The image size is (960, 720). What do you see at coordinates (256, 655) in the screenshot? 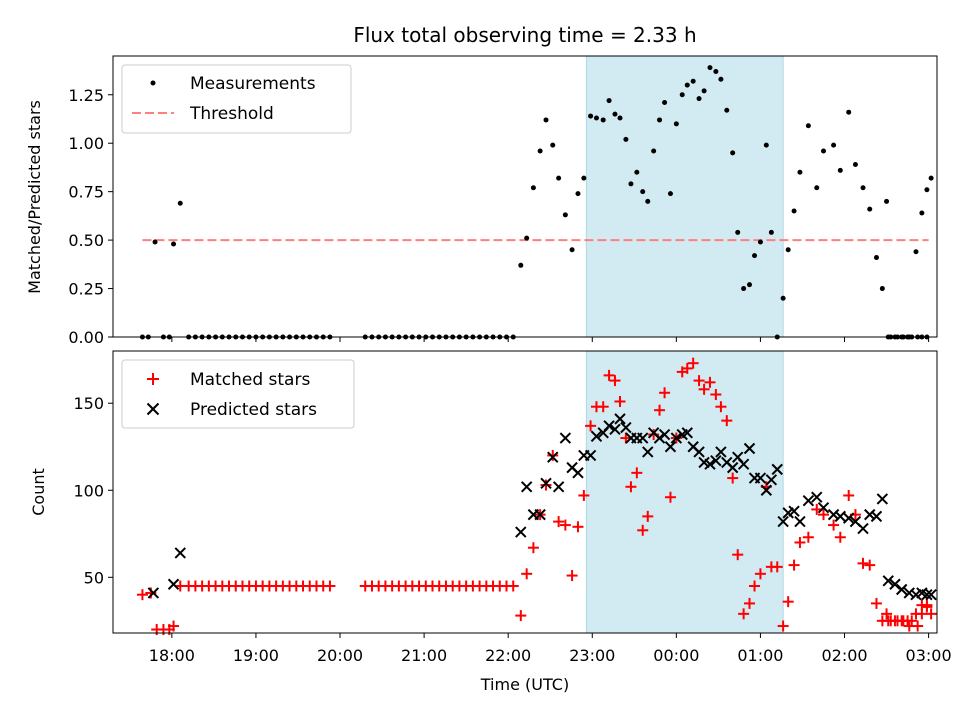
I see `x-tick-label: 19:00` at bounding box center [256, 655].